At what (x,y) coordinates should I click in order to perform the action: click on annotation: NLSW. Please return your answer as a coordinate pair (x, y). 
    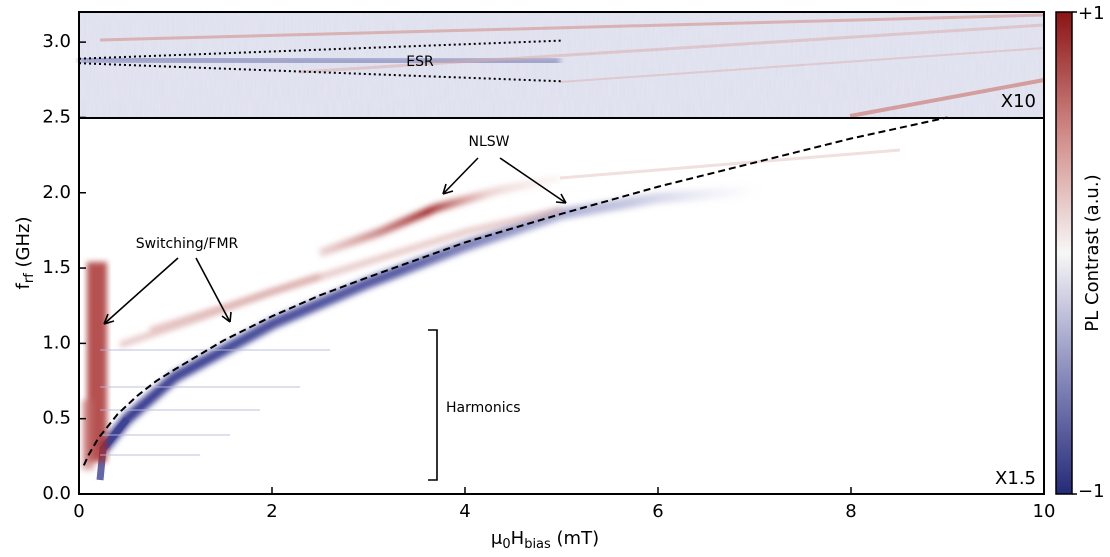
    Looking at the image, I should click on (488, 142).